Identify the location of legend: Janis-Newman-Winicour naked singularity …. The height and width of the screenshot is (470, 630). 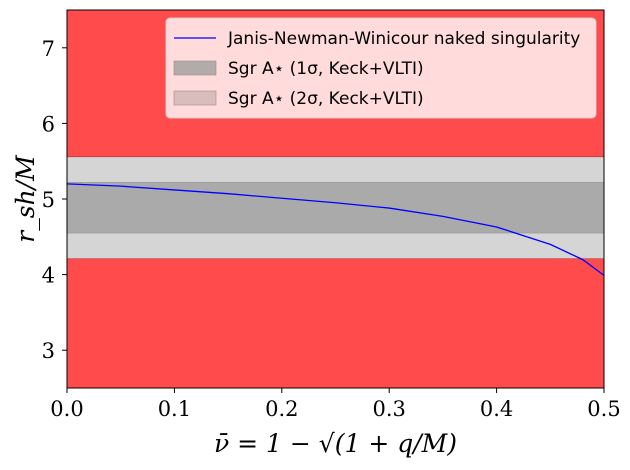
(381, 68).